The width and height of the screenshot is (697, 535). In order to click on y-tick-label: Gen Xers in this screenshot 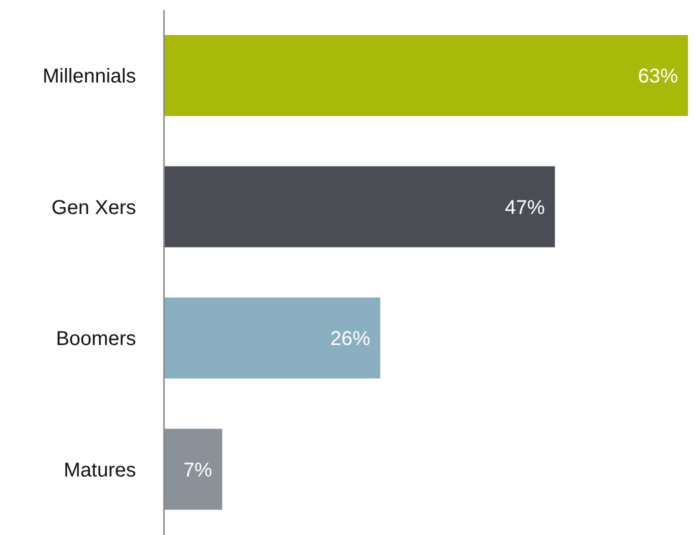, I will do `click(94, 207)`.